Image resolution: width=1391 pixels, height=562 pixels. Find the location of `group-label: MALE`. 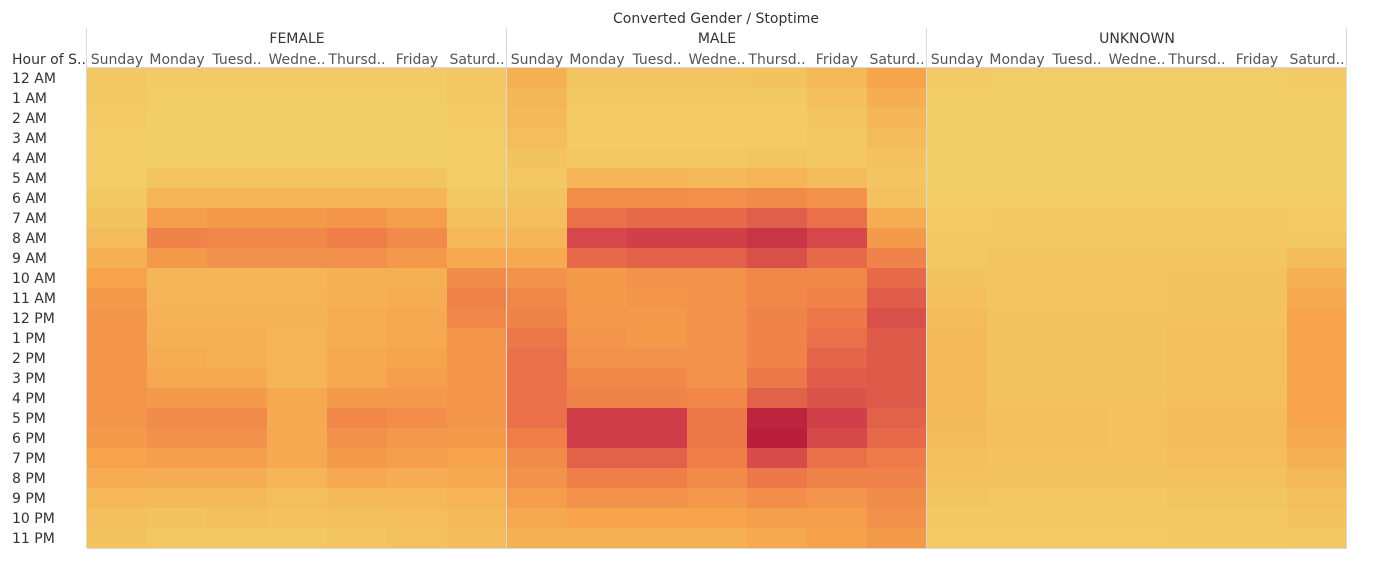

group-label: MALE is located at coordinates (717, 39).